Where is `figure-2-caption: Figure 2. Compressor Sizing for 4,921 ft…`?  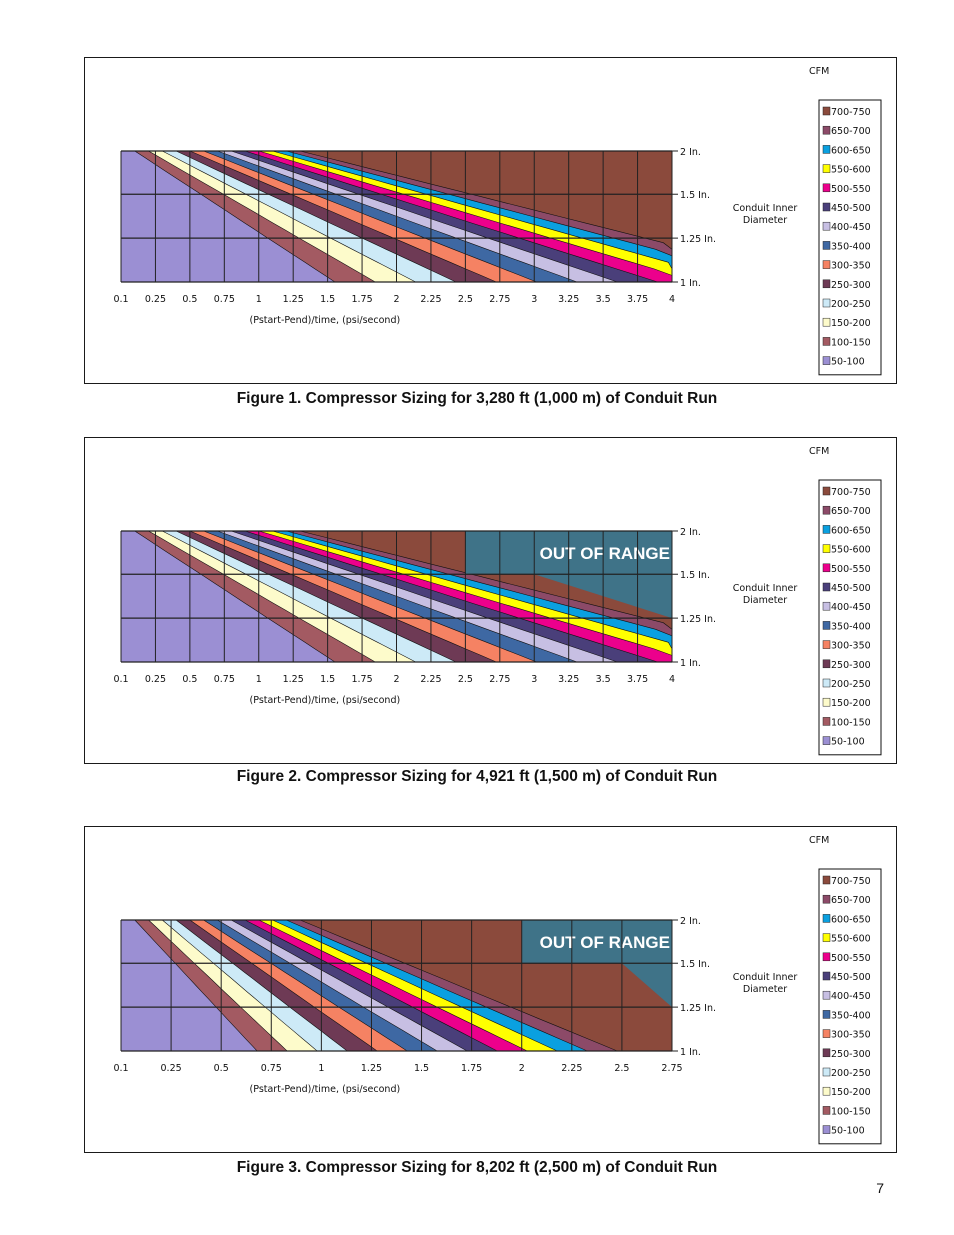 figure-2-caption: Figure 2. Compressor Sizing for 4,921 ft… is located at coordinates (477, 776).